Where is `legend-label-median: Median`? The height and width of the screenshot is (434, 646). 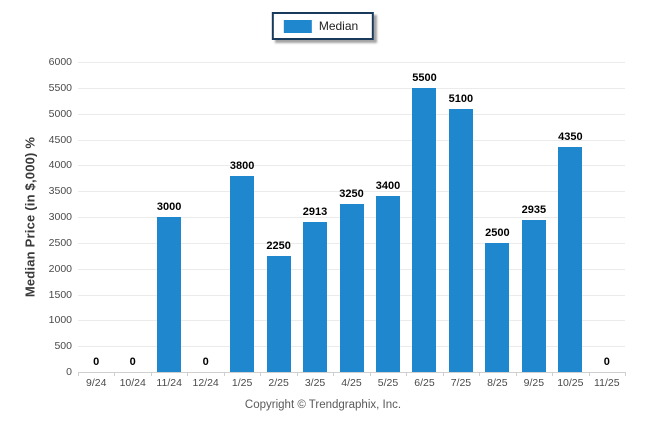 legend-label-median: Median is located at coordinates (338, 26).